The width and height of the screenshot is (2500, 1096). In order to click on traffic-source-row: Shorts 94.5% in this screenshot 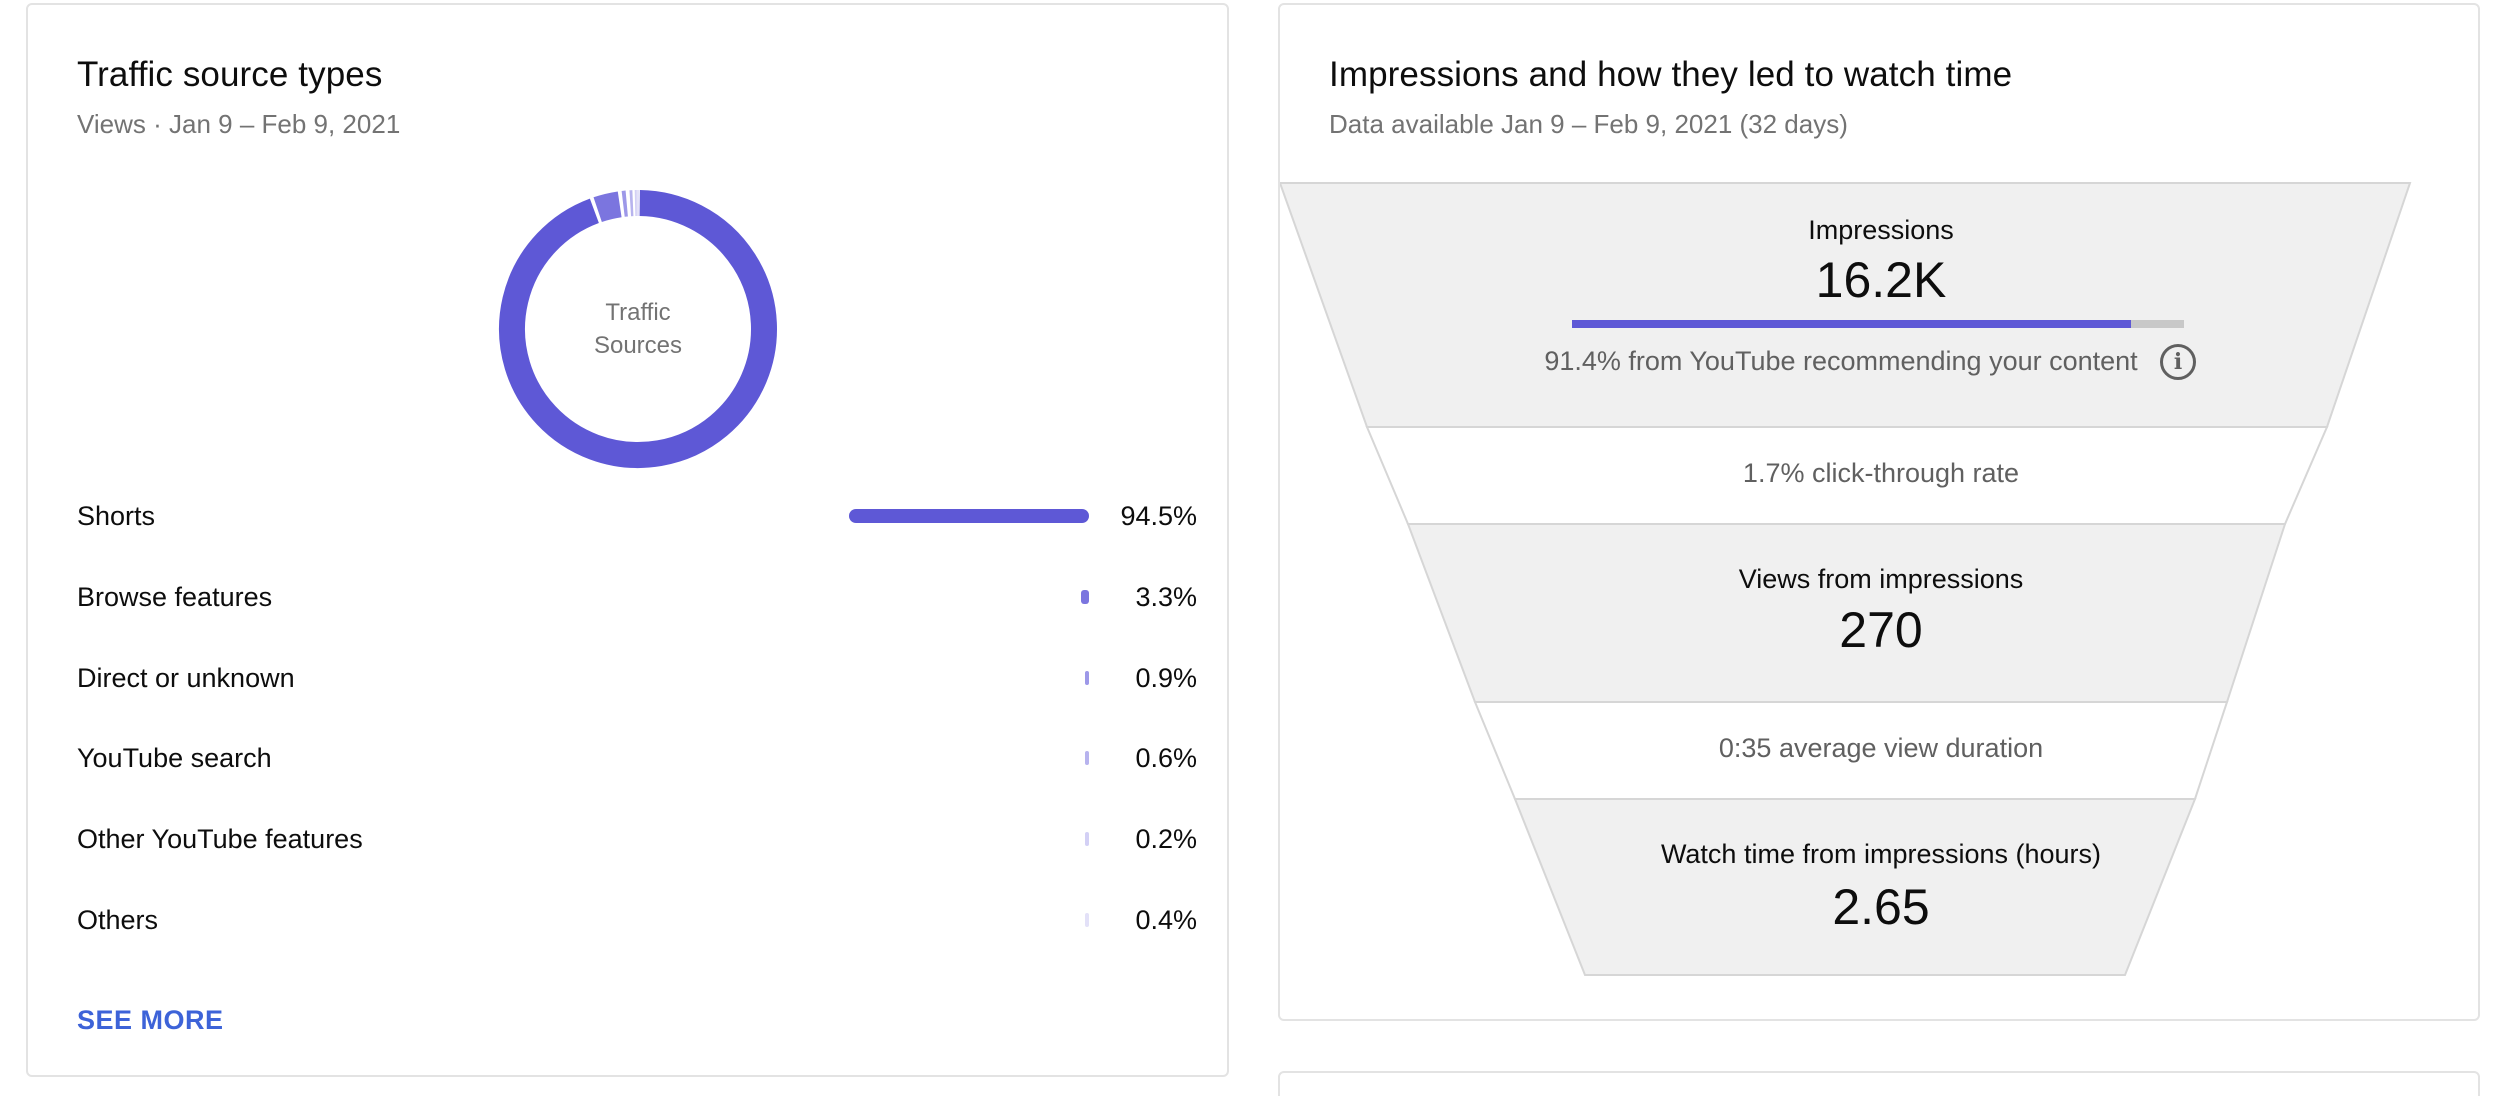, I will do `click(637, 516)`.